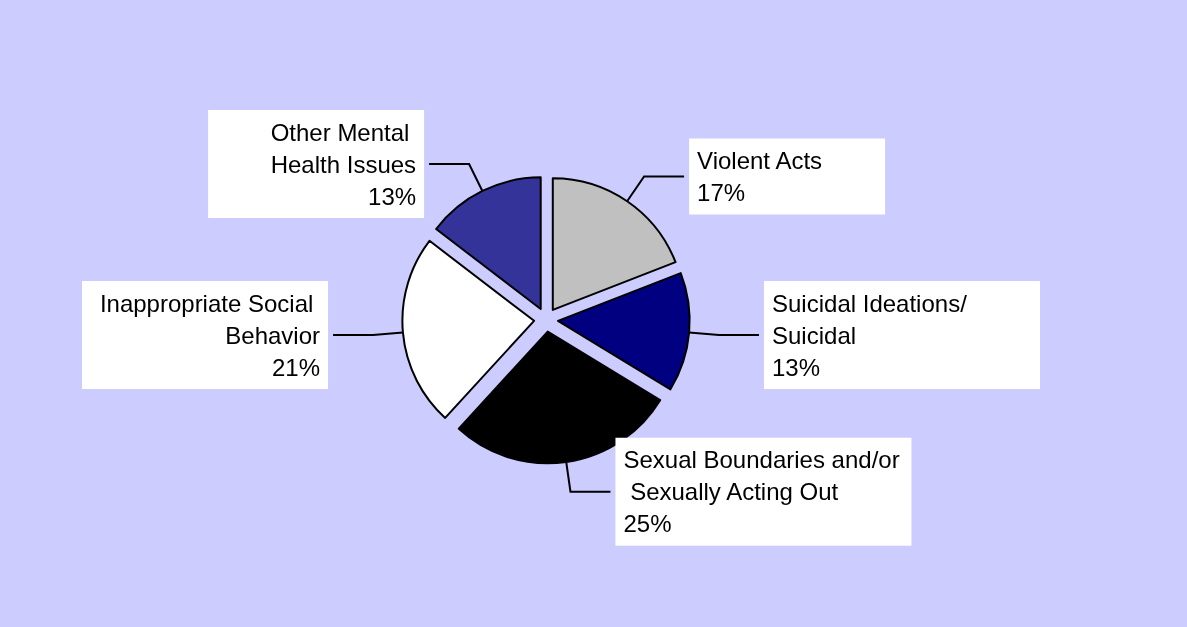 The image size is (1187, 627). I want to click on slice-label: Violent Acts, so click(760, 160).